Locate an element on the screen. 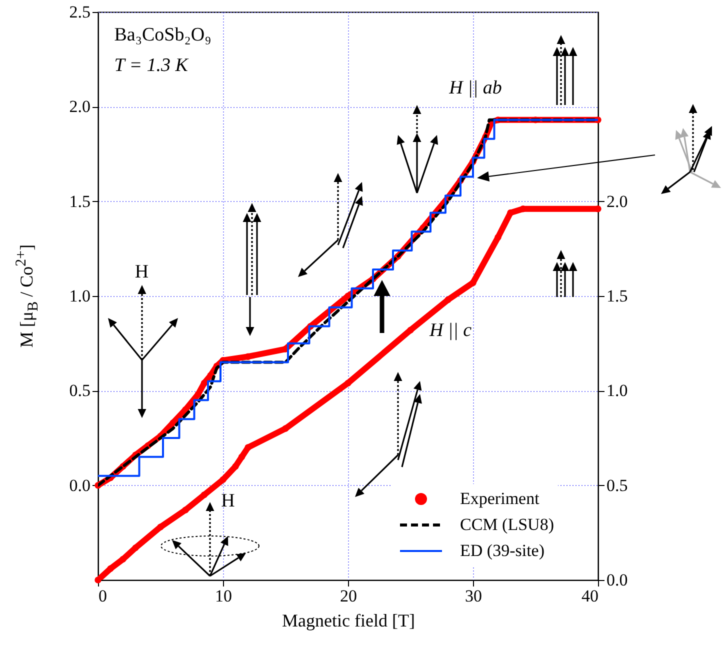 Image resolution: width=723 pixels, height=657 pixels. legend-label: Experiment is located at coordinates (500, 499).